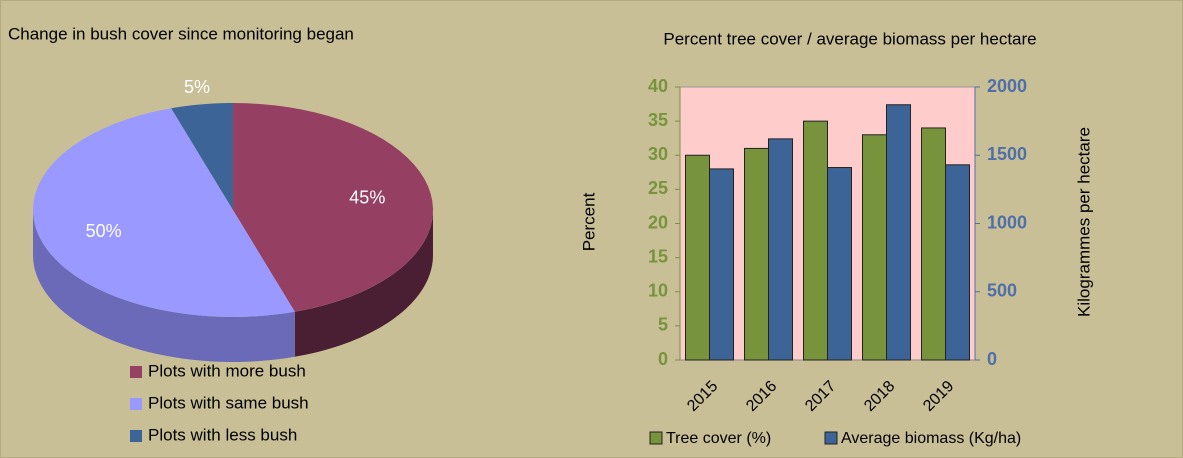  I want to click on y2-tick-label: 0, so click(992, 359).